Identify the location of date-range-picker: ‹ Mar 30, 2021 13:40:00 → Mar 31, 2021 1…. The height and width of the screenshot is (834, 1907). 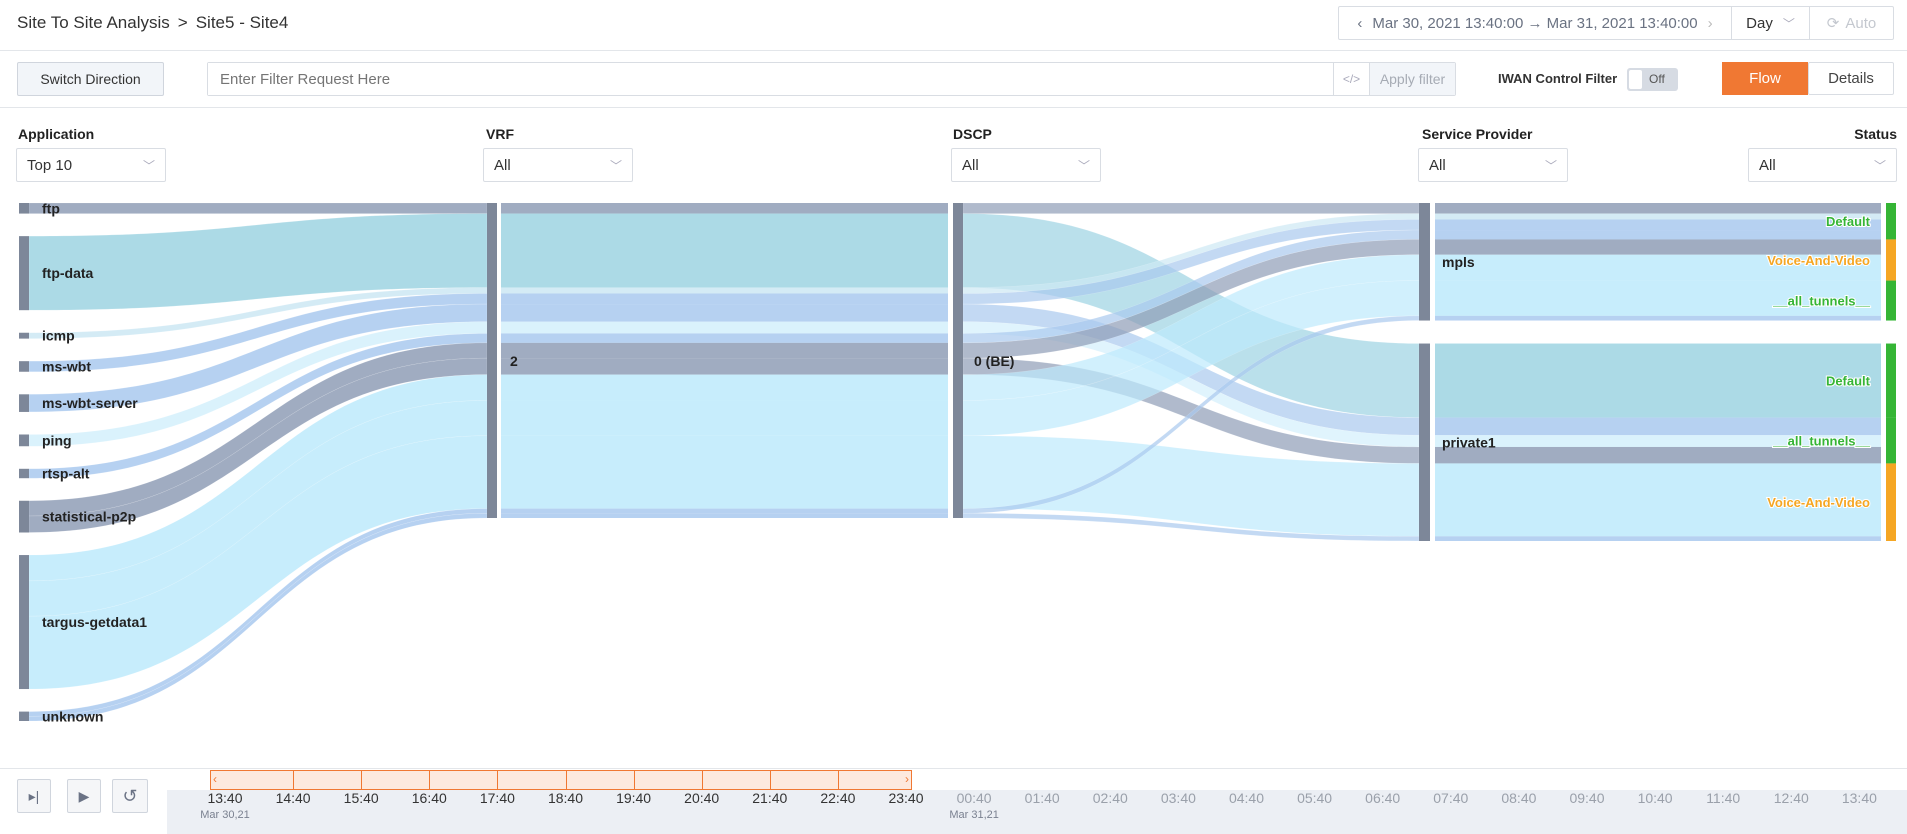
(1535, 23).